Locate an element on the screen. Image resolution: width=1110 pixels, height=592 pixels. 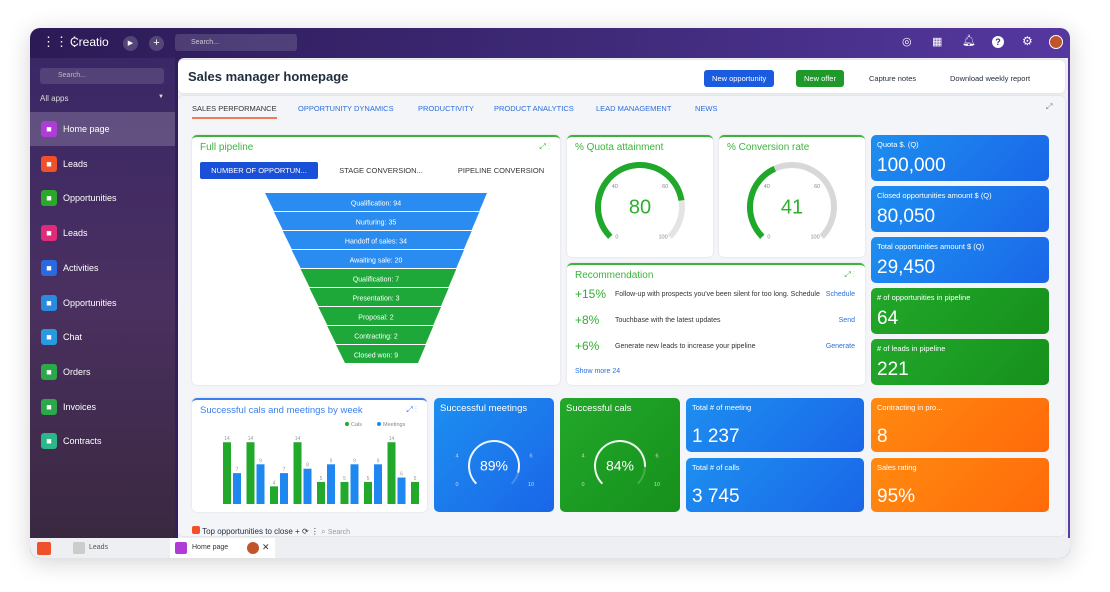
show-more-link: Show more 24 is located at coordinates (598, 371).